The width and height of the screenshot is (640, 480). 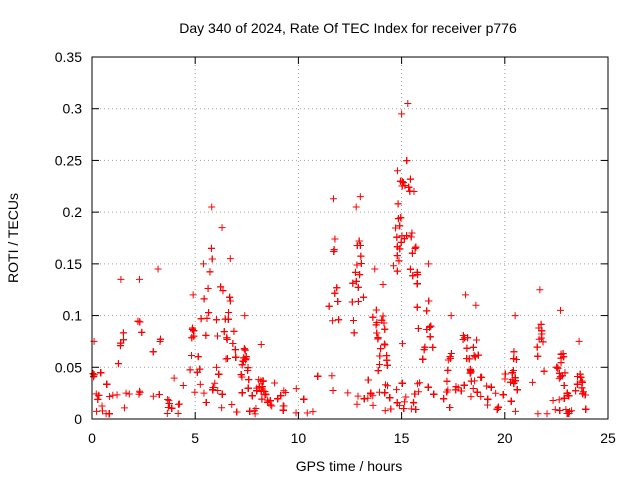 What do you see at coordinates (68, 160) in the screenshot?
I see `y-tick-label: 0.25` at bounding box center [68, 160].